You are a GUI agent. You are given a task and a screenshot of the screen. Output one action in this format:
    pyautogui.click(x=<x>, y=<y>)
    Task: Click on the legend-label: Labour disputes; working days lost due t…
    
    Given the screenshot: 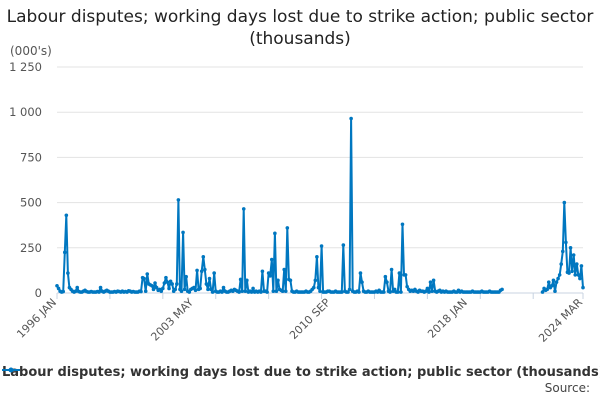 What is the action you would take?
    pyautogui.click(x=301, y=372)
    